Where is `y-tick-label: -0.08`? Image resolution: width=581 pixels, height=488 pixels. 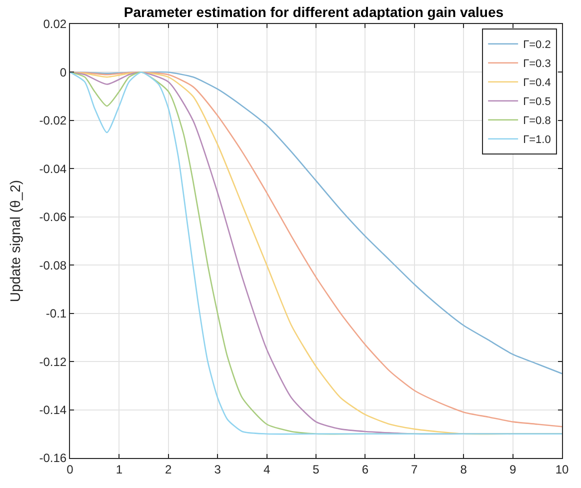
y-tick-label: -0.08 is located at coordinates (53, 265).